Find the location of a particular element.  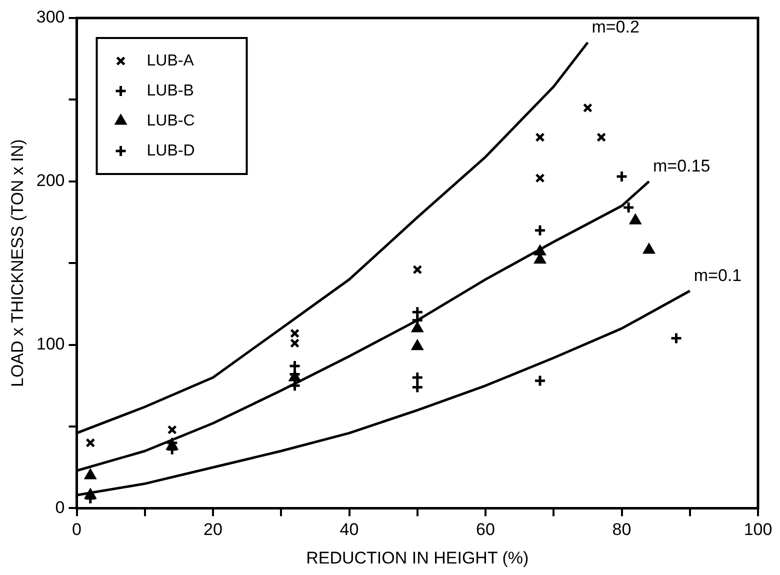

x-tick-label: 0 is located at coordinates (77, 530).